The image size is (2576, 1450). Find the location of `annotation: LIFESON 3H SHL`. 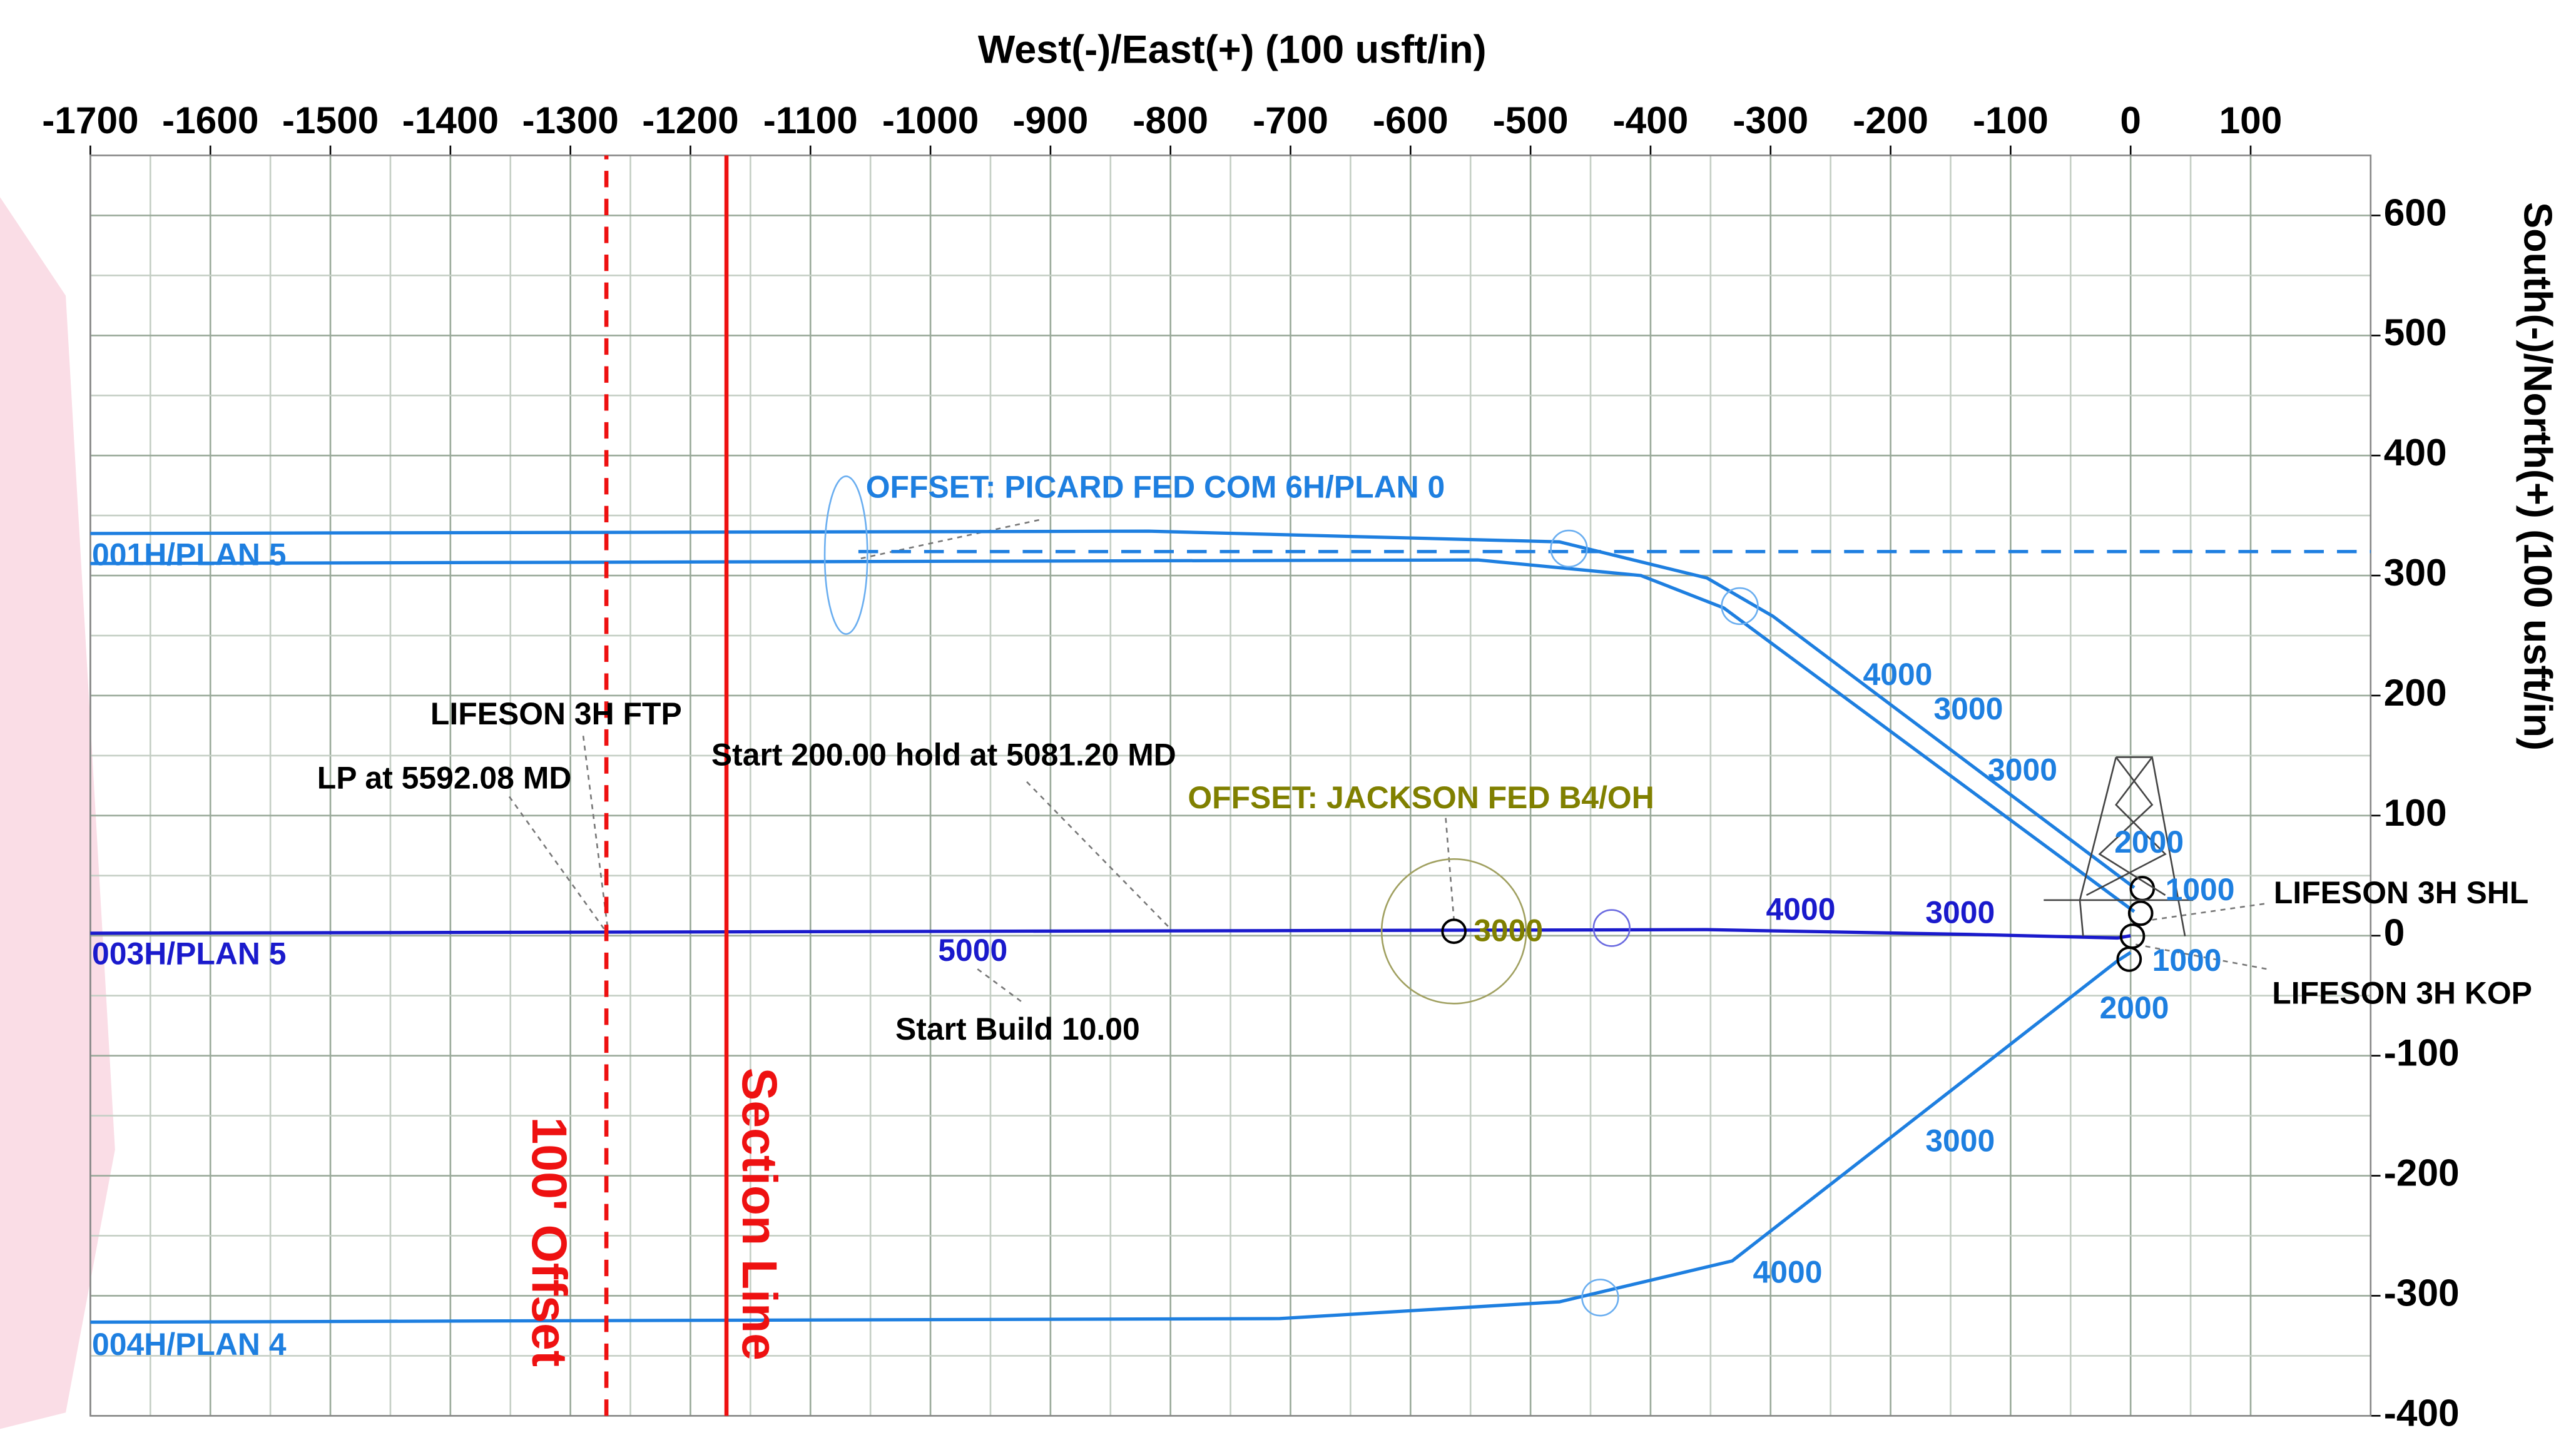

annotation: LIFESON 3H SHL is located at coordinates (2401, 893).